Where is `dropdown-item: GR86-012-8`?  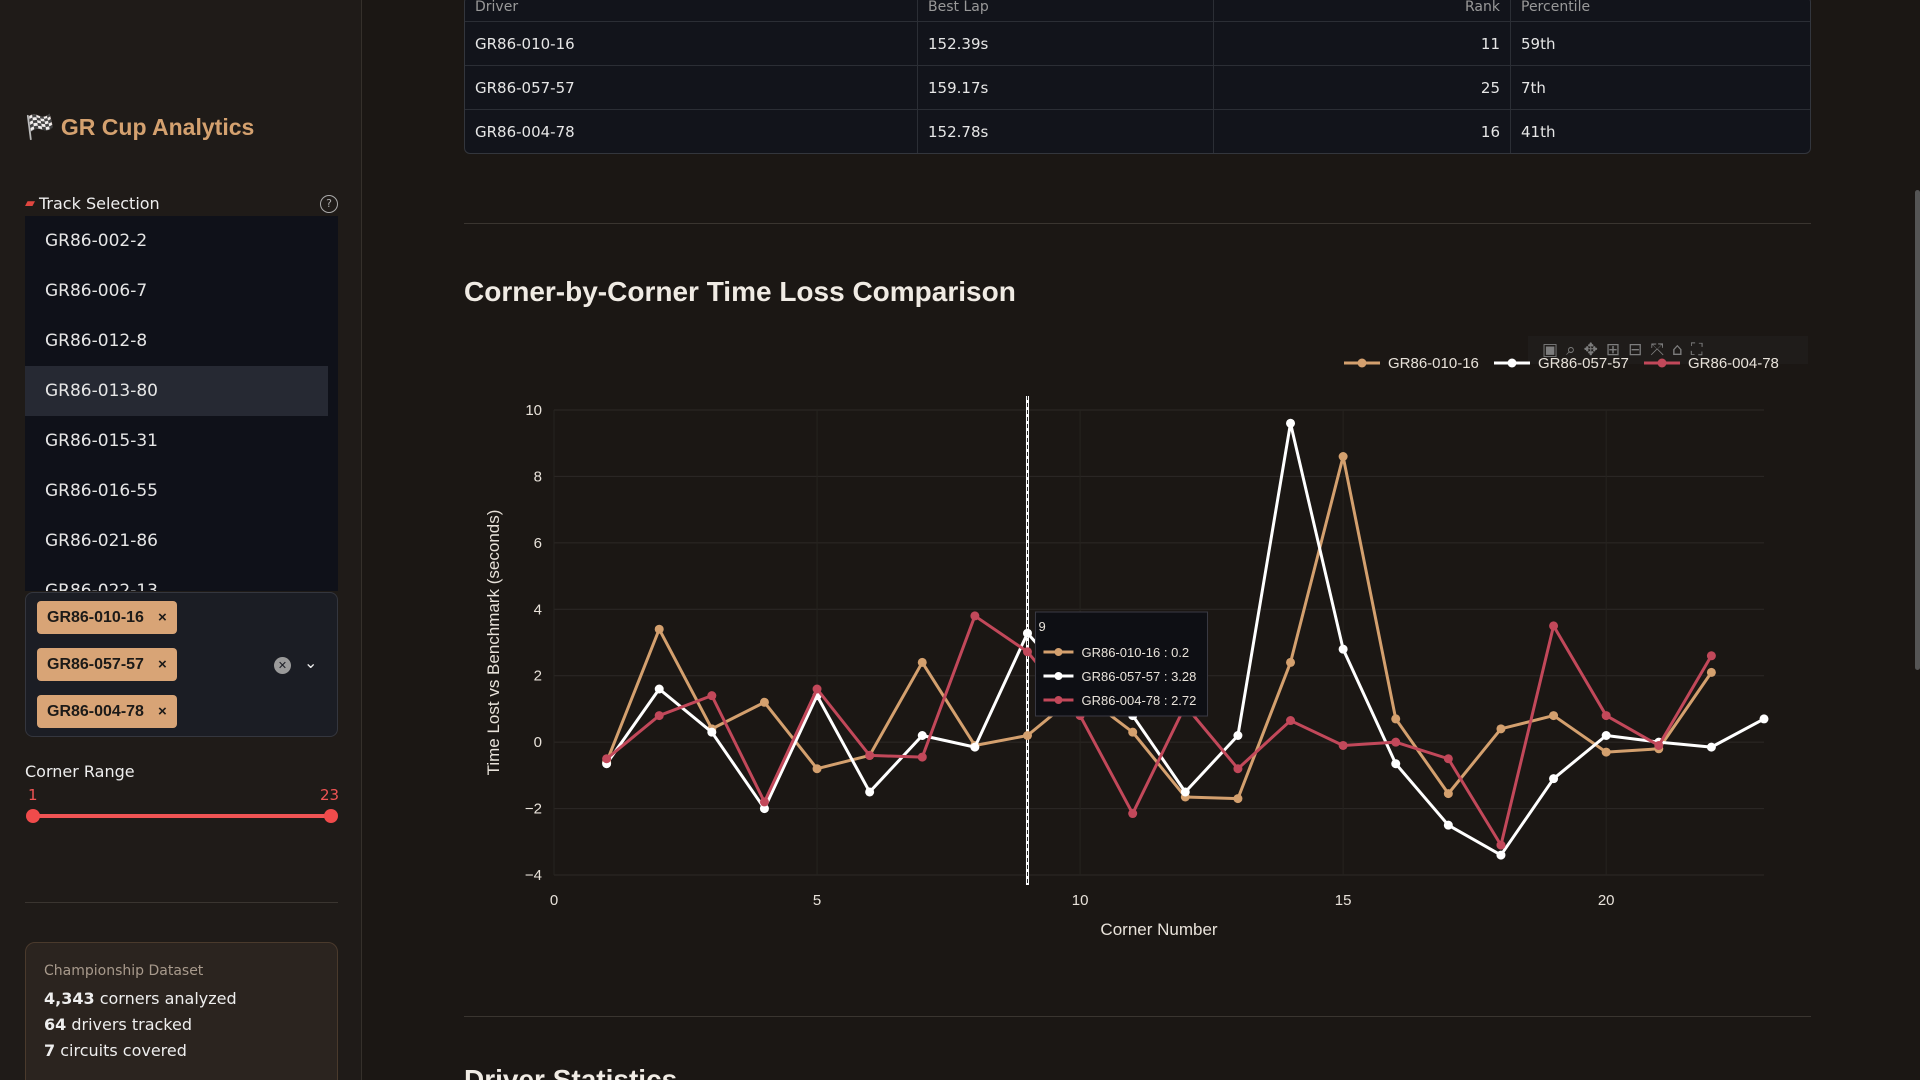
dropdown-item: GR86-012-8 is located at coordinates (96, 341).